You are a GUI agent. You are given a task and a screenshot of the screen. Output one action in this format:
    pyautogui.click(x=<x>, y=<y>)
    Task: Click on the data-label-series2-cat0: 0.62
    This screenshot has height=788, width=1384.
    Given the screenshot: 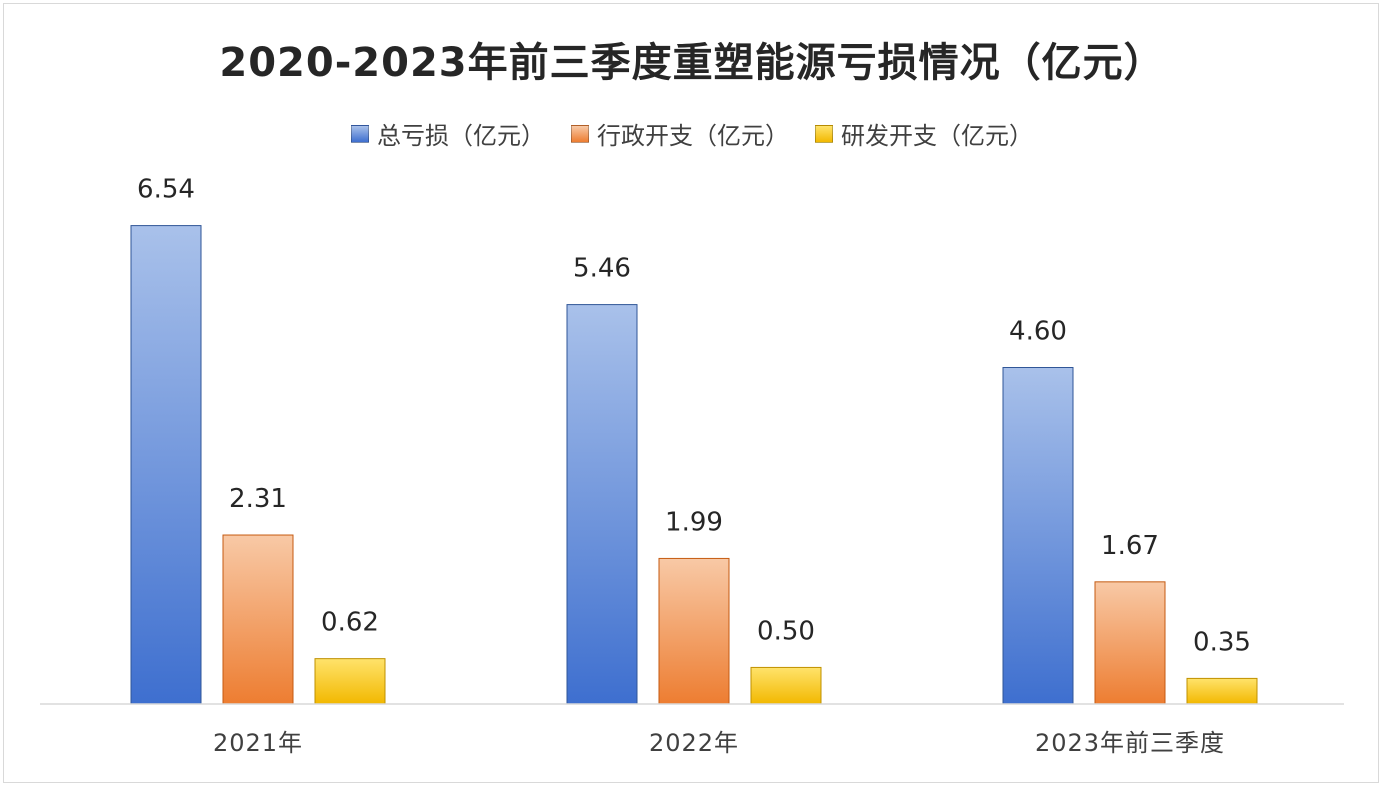 What is the action you would take?
    pyautogui.click(x=350, y=623)
    